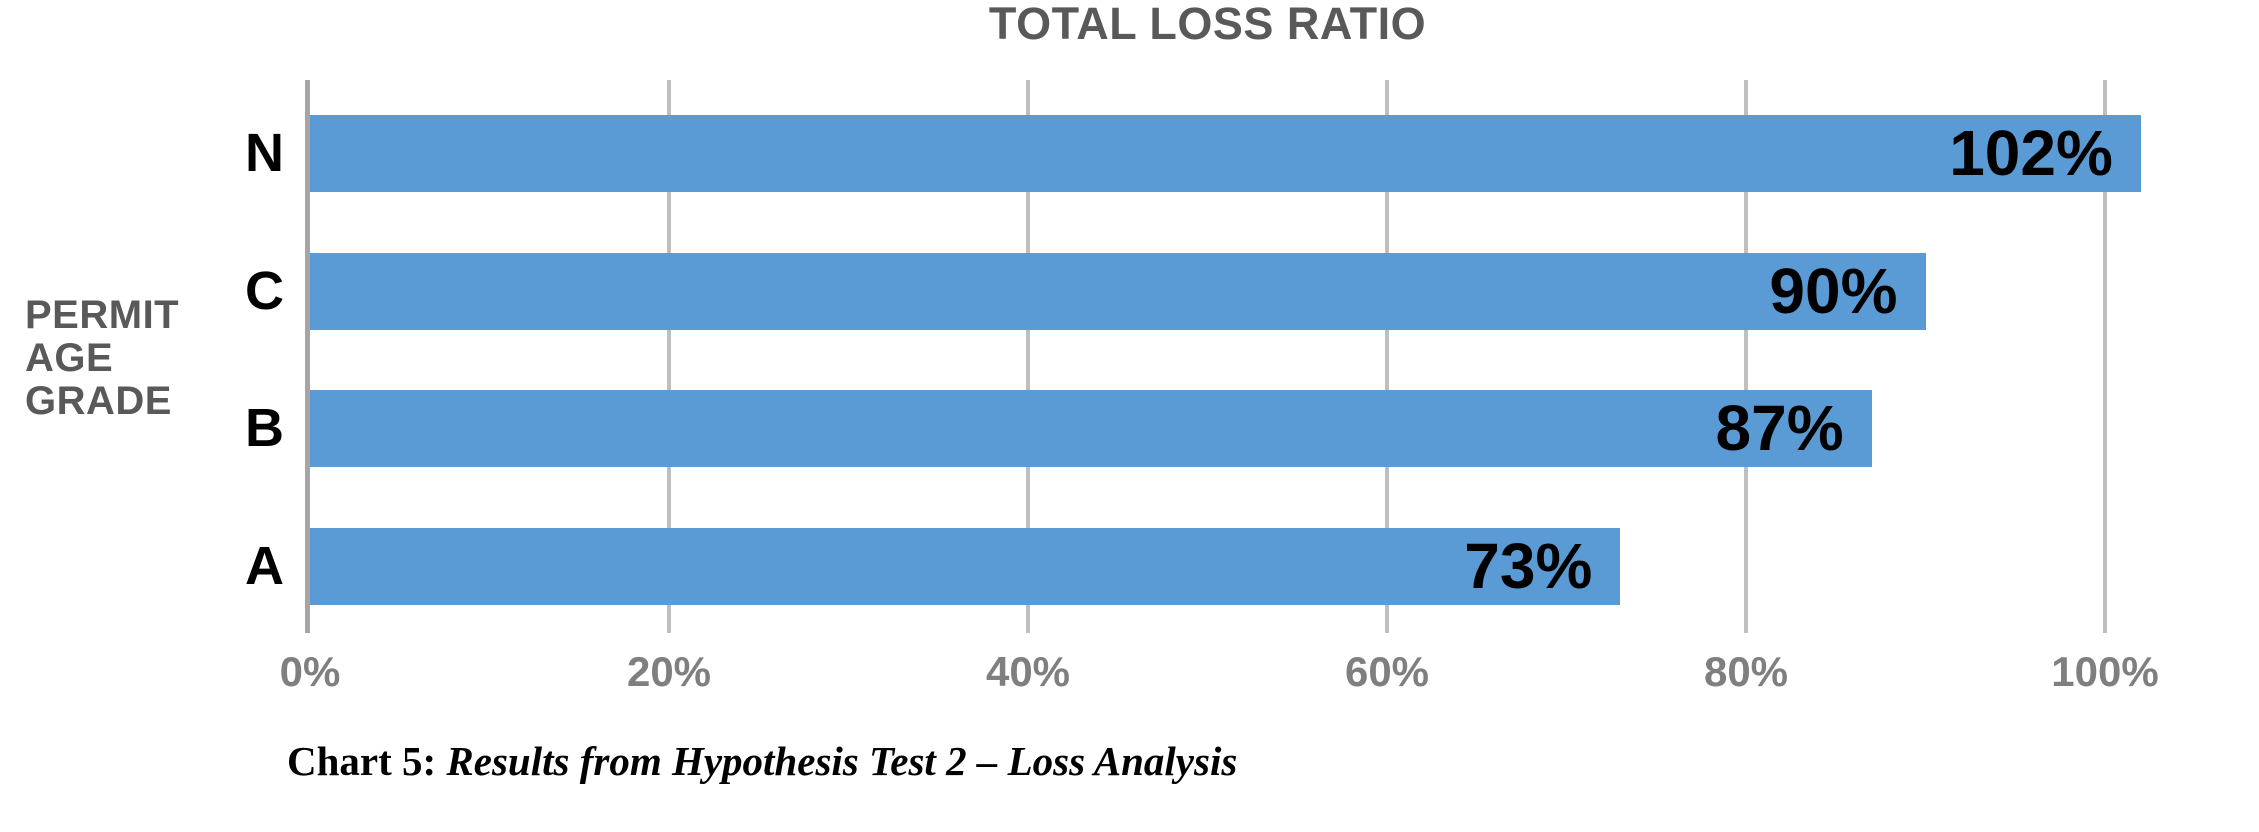 This screenshot has height=832, width=2259. What do you see at coordinates (310, 671) in the screenshot?
I see `x-tick-label: 0%` at bounding box center [310, 671].